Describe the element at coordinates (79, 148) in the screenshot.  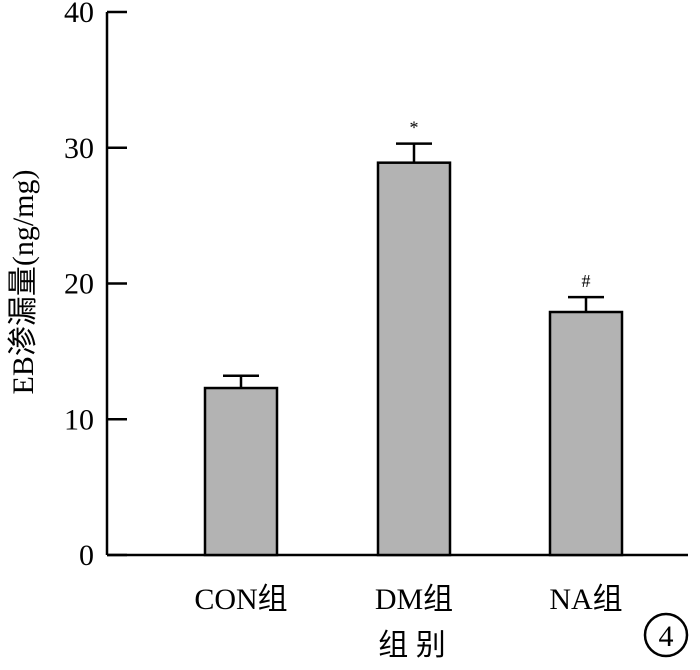
I see `y-tick-label: 30` at that location.